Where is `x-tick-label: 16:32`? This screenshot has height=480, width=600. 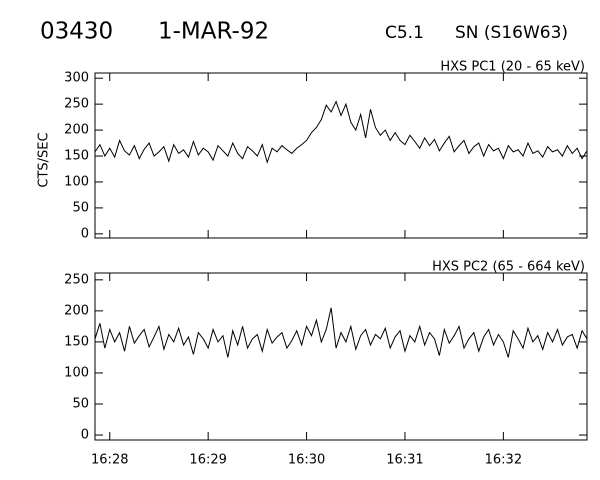
x-tick-label: 16:32 is located at coordinates (503, 460).